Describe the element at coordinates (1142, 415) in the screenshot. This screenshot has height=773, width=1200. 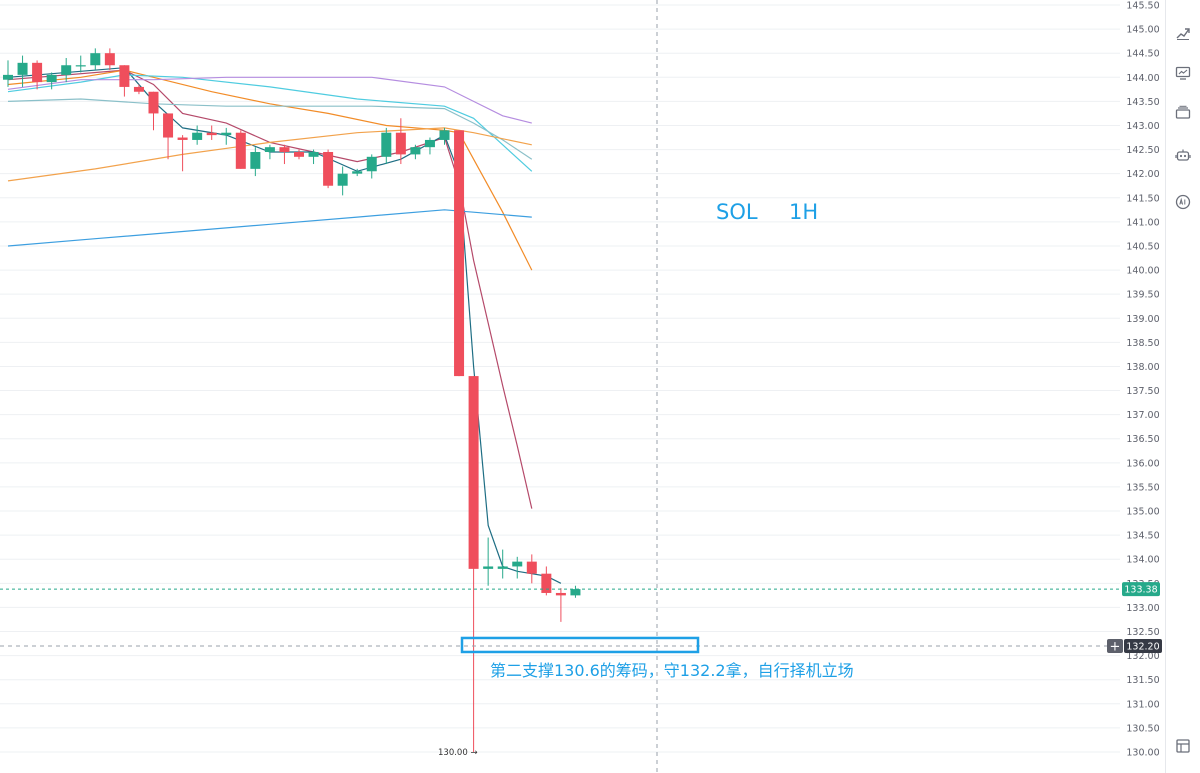
I see `y-tick-label: 137.00` at that location.